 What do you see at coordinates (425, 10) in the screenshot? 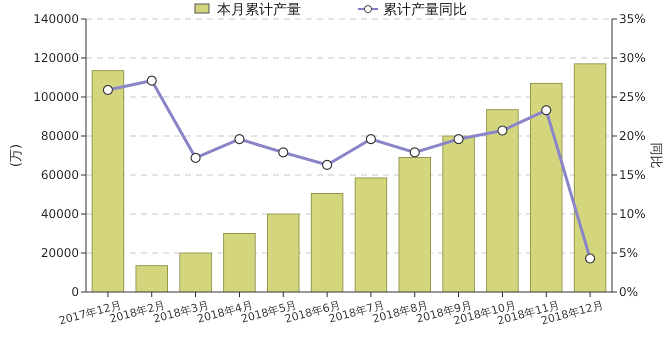
I see `legend-label: 累计产量同比` at bounding box center [425, 10].